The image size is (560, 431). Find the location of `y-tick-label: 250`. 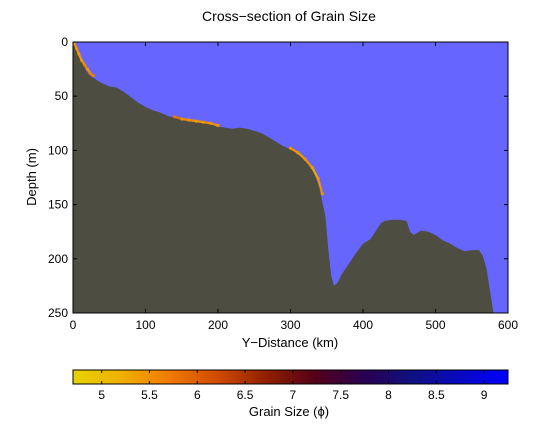

y-tick-label: 250 is located at coordinates (58, 313).